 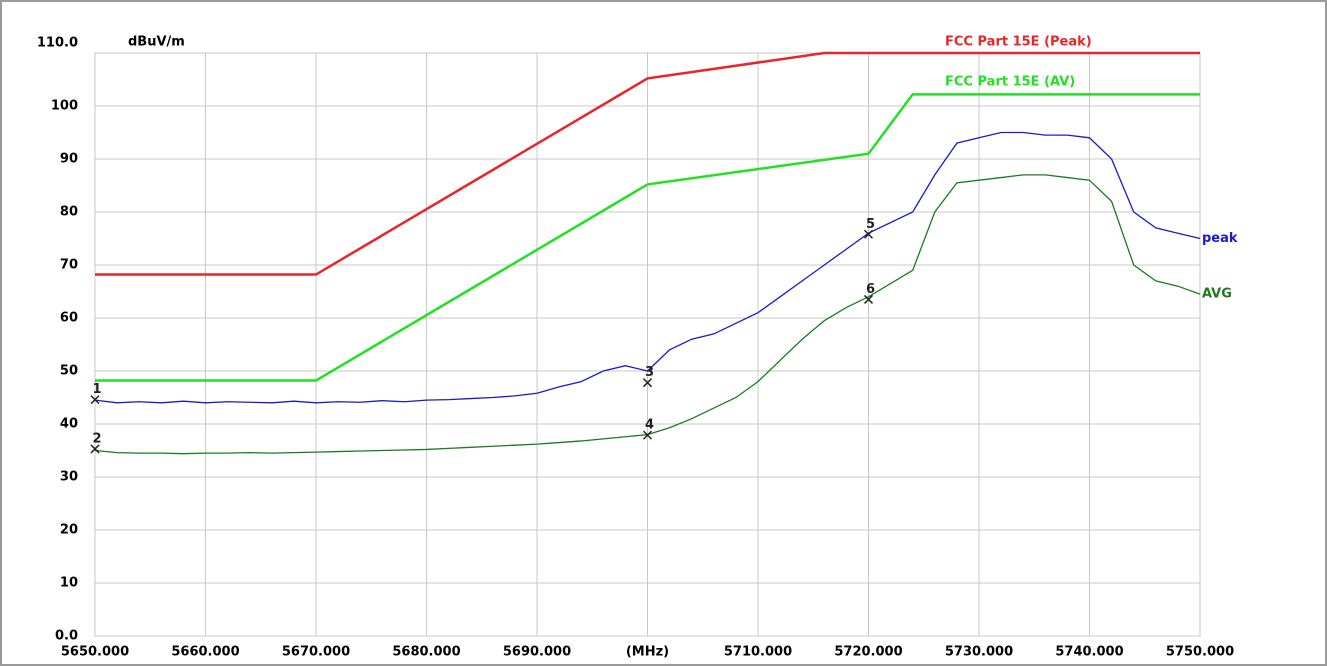 I want to click on x-tick-label: 5730.000, so click(x=979, y=652).